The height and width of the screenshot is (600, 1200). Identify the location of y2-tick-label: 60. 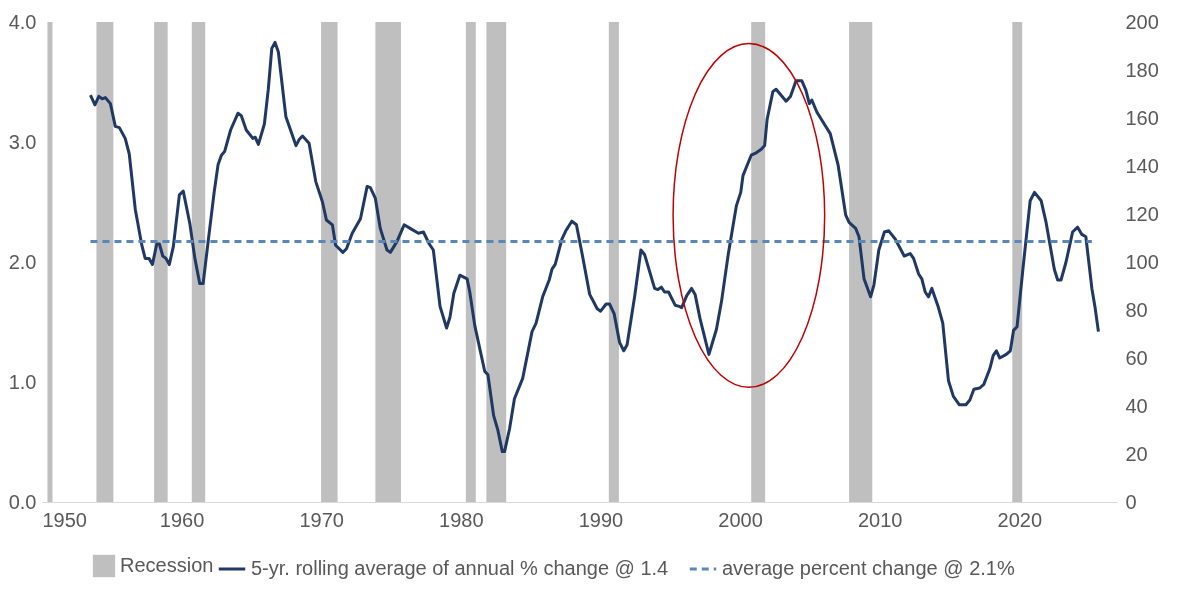
(1136, 357).